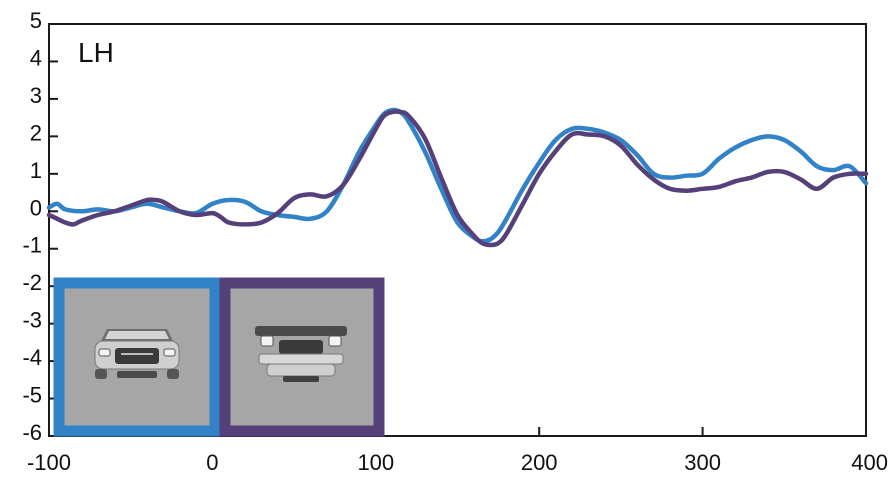 The width and height of the screenshot is (893, 485). I want to click on x-tick-label: -100, so click(49, 462).